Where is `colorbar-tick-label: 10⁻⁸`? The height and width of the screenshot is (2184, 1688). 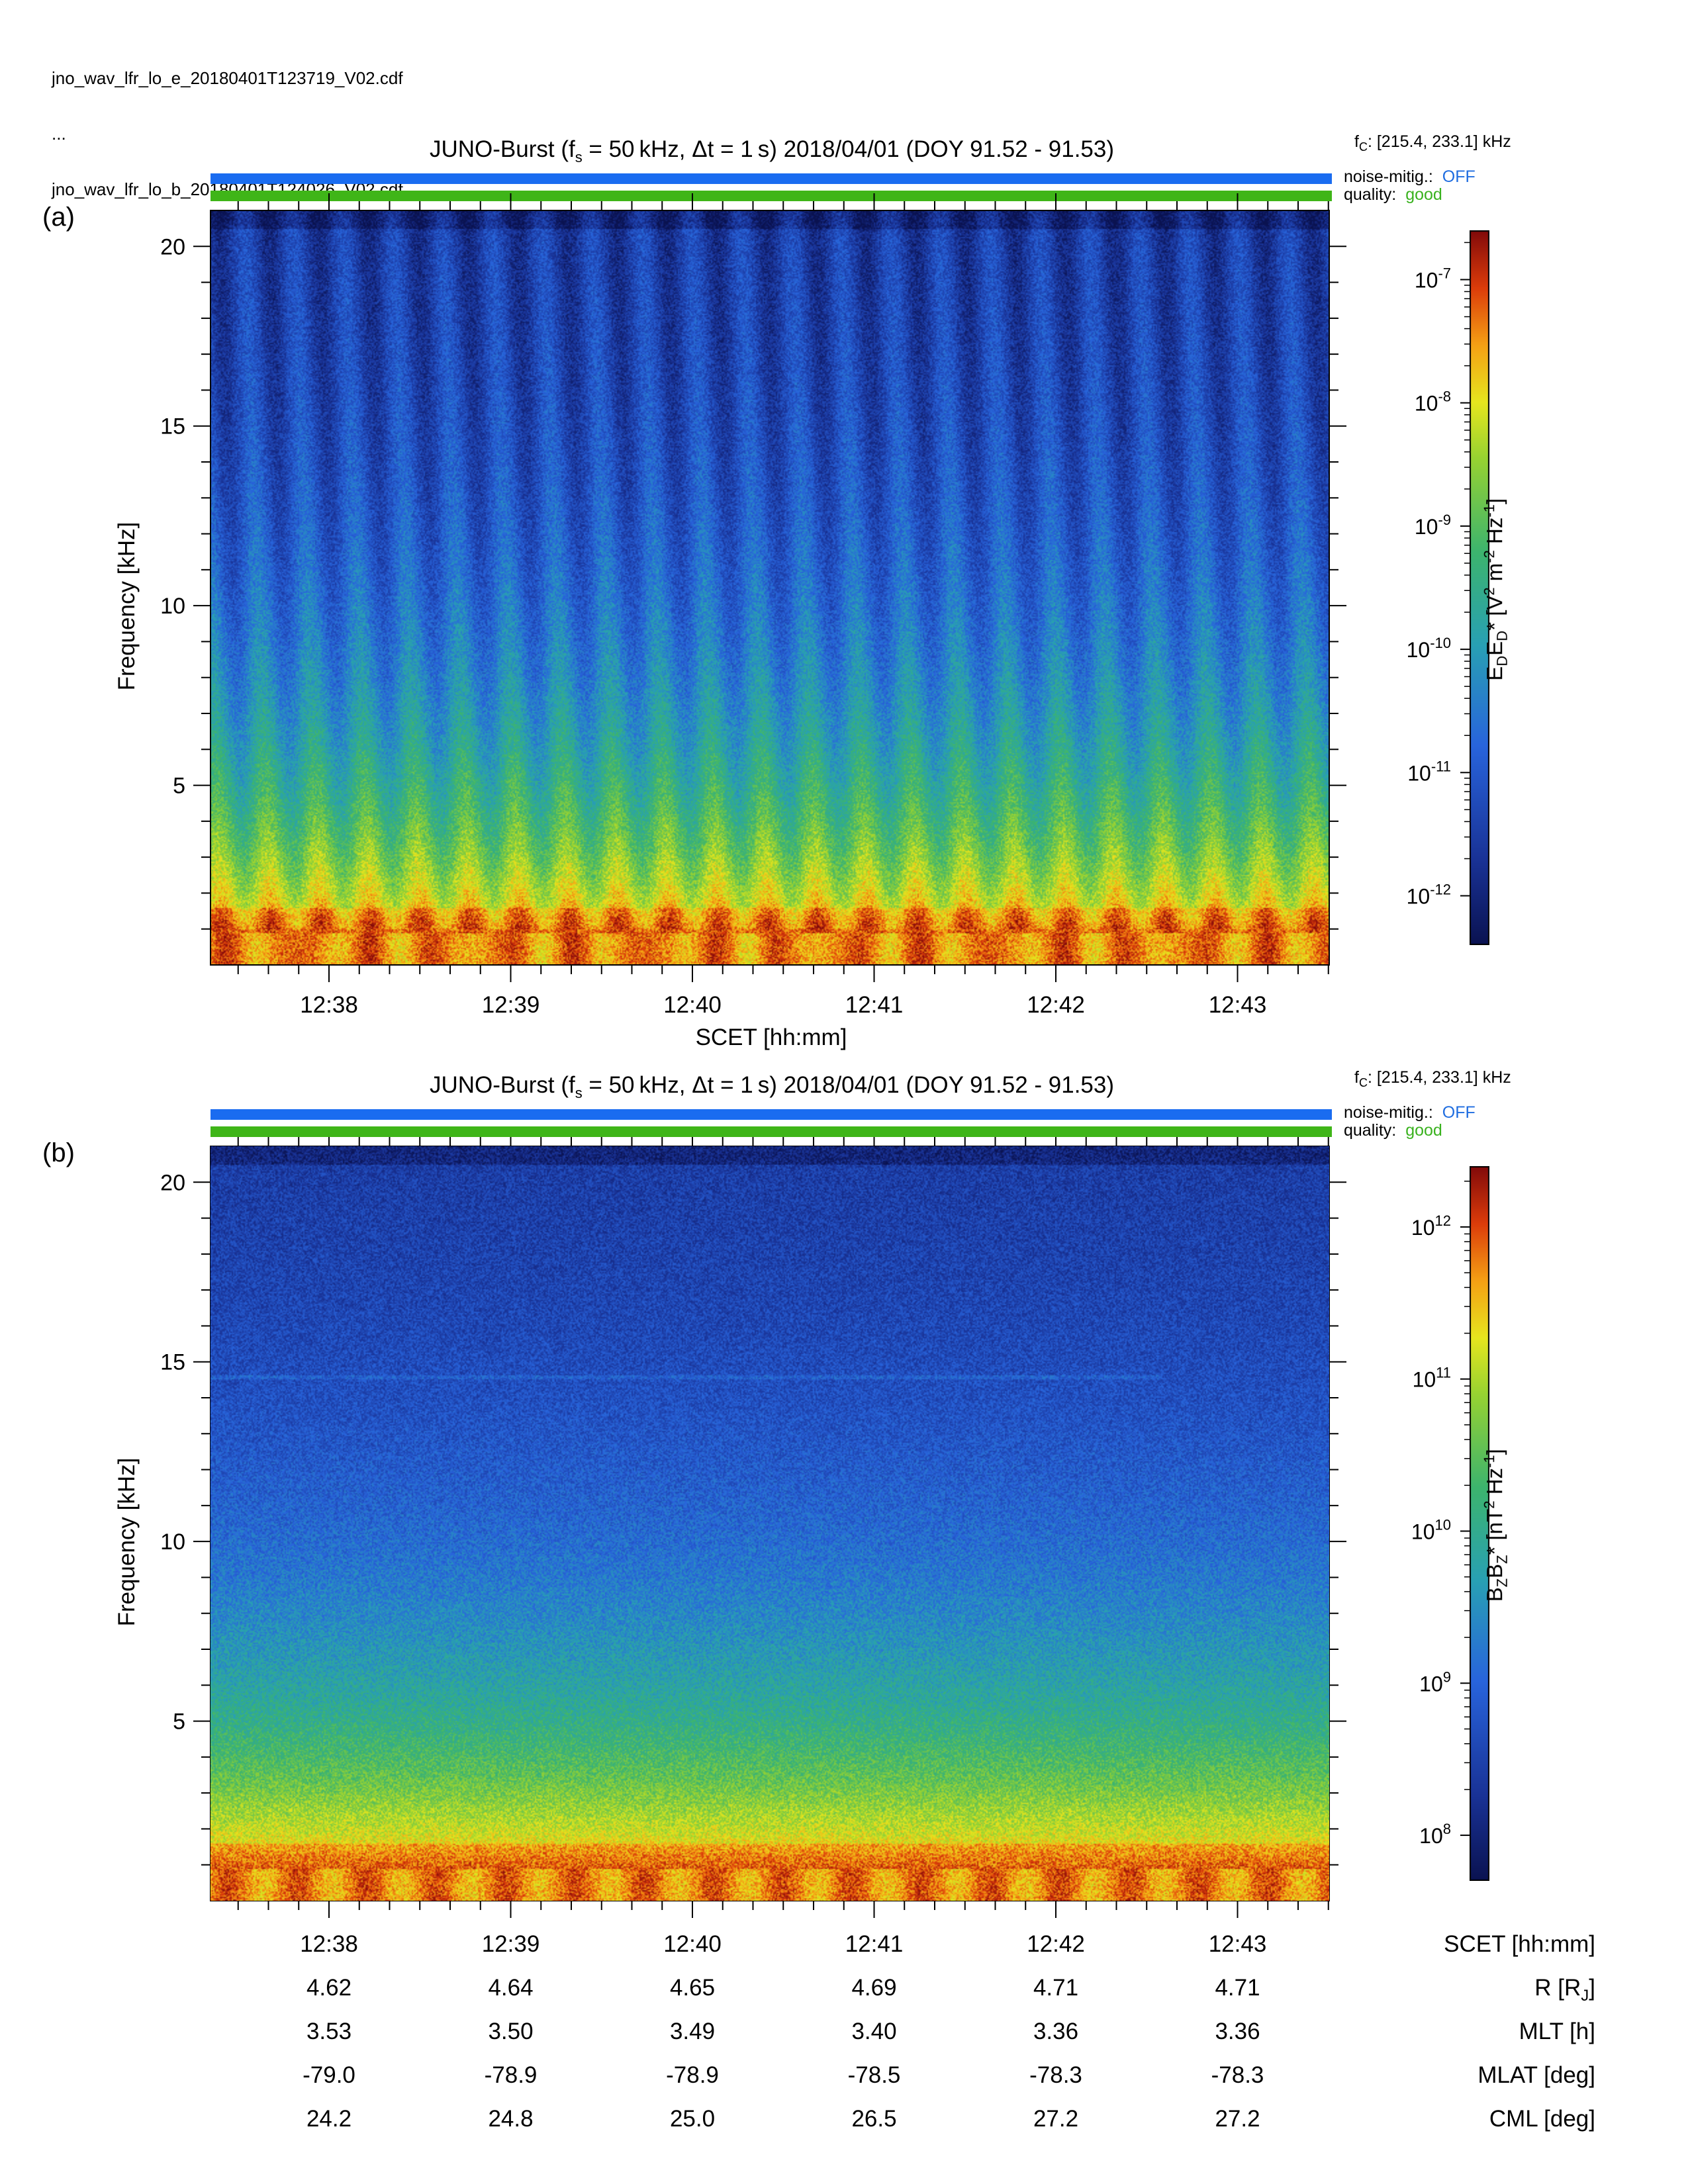
colorbar-tick-label: 10⁻⁸ is located at coordinates (1433, 402).